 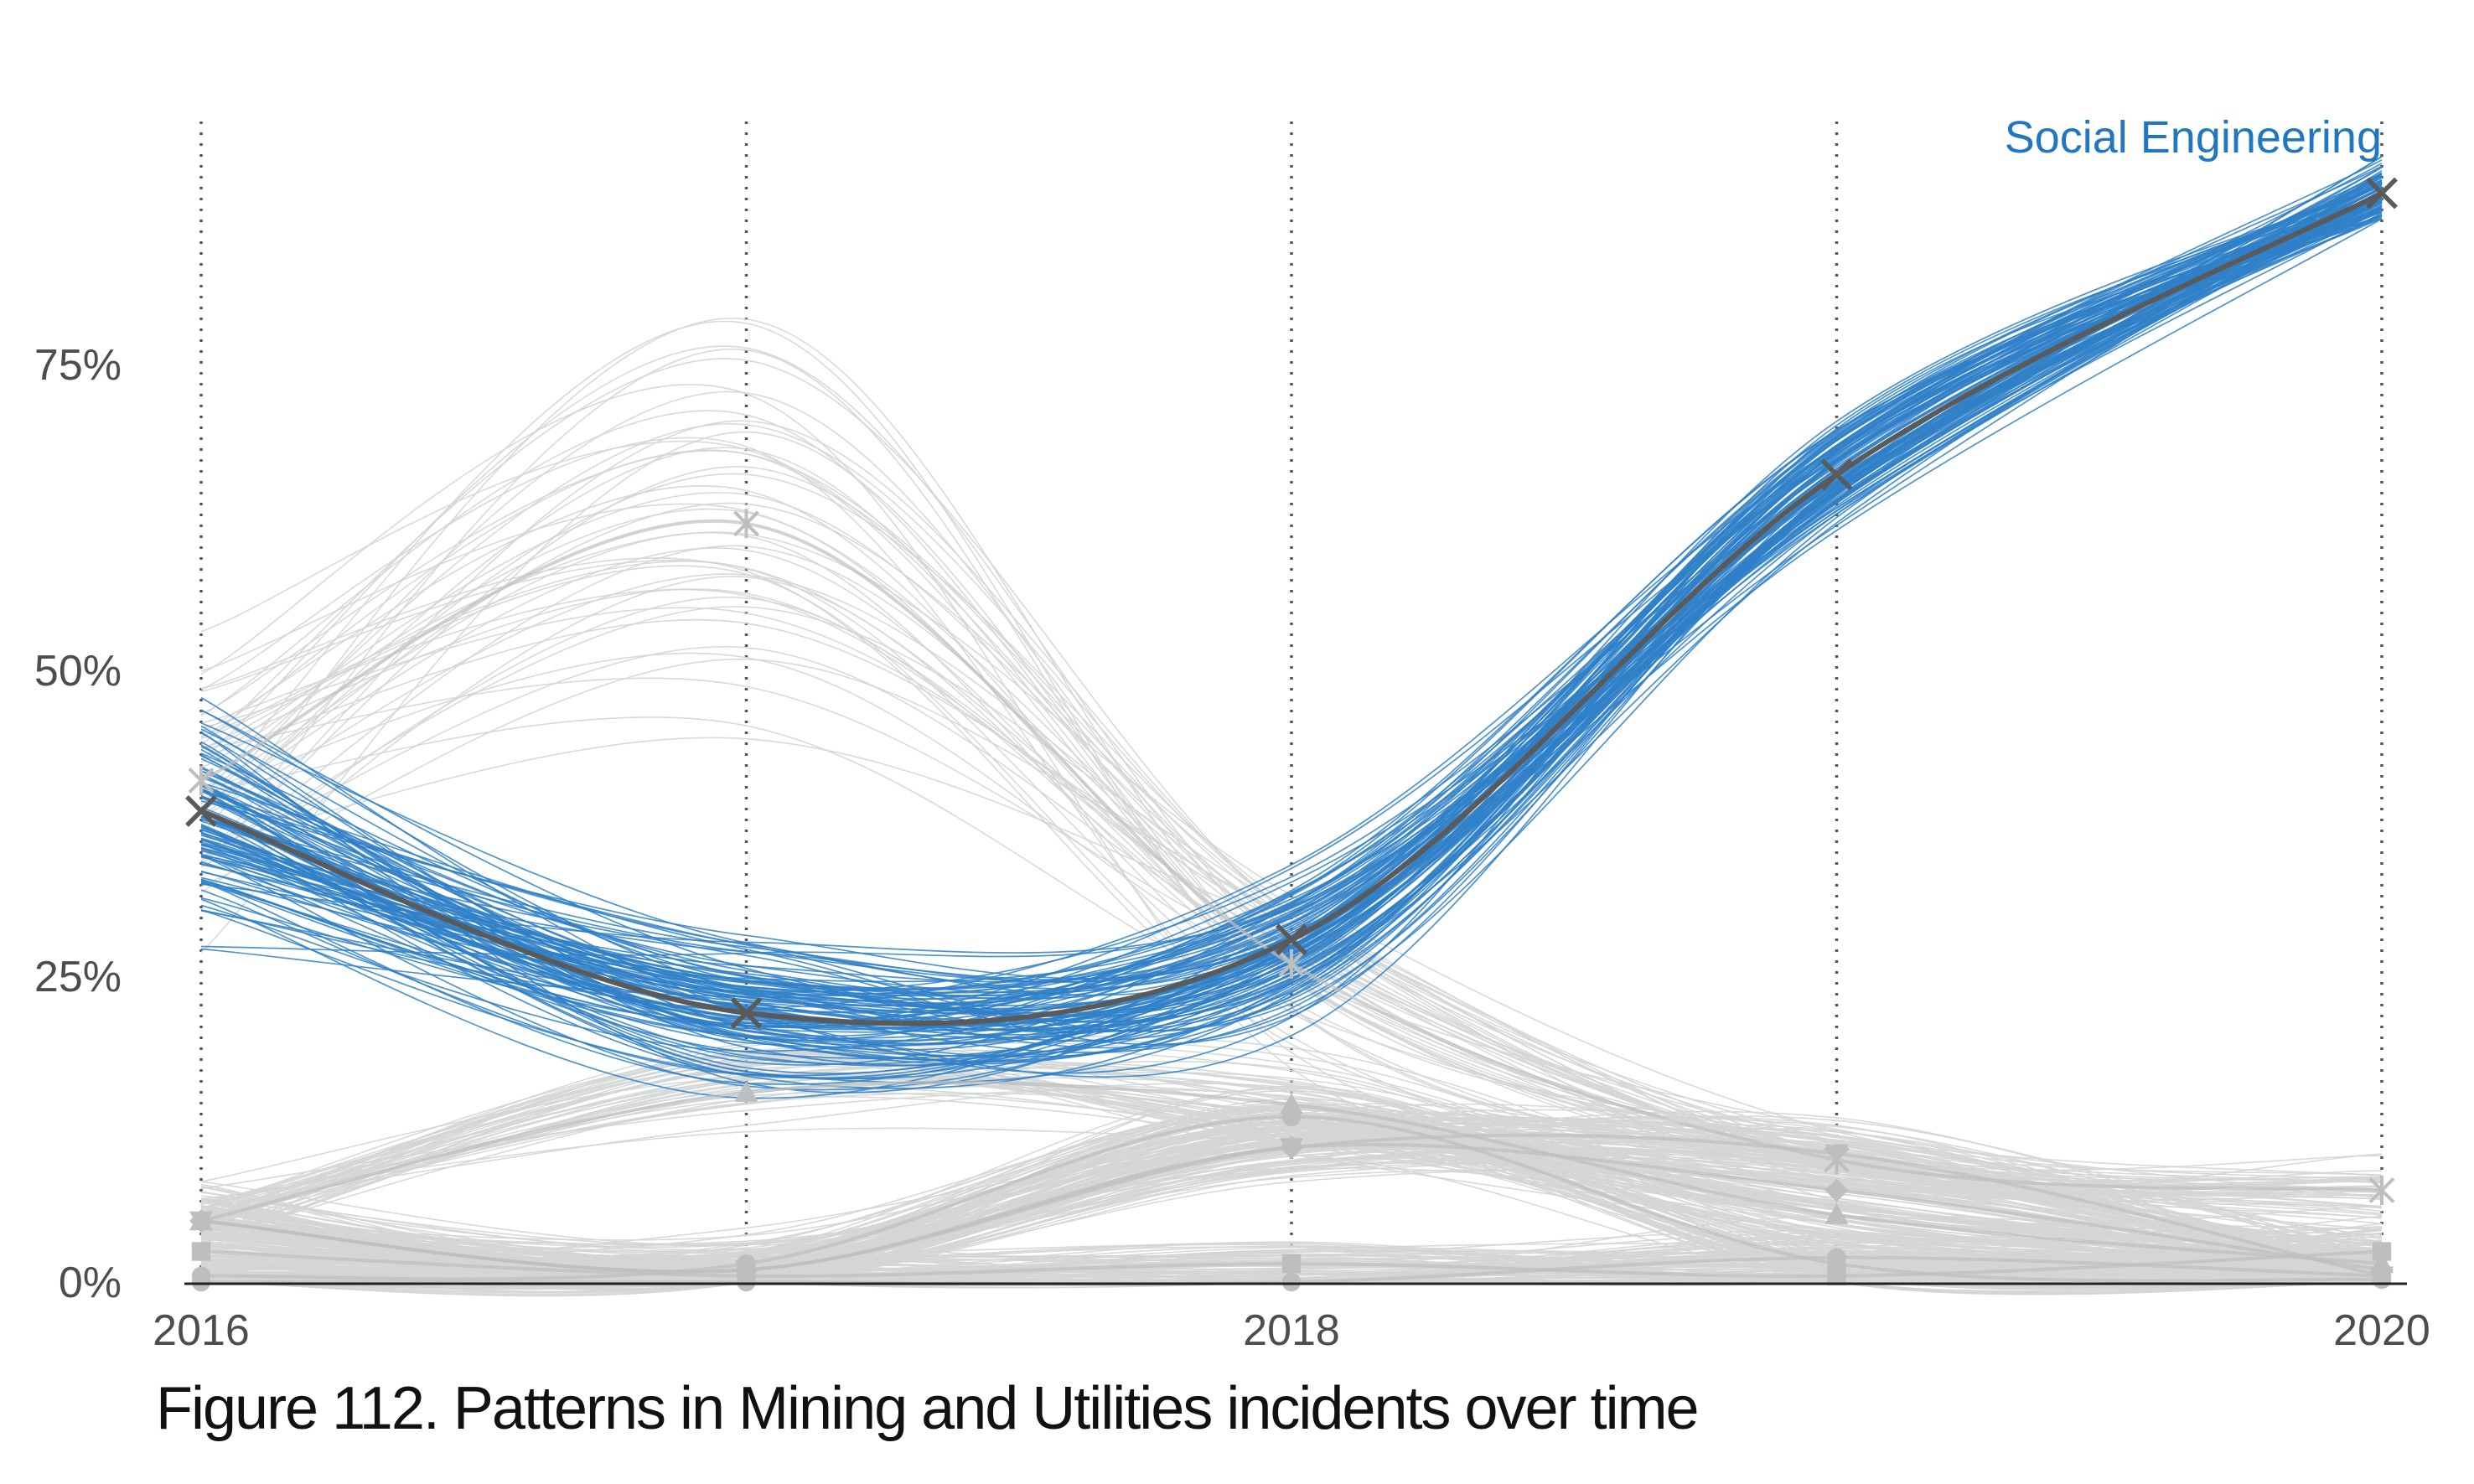 I want to click on y-tick-label: 25%, so click(x=78, y=977).